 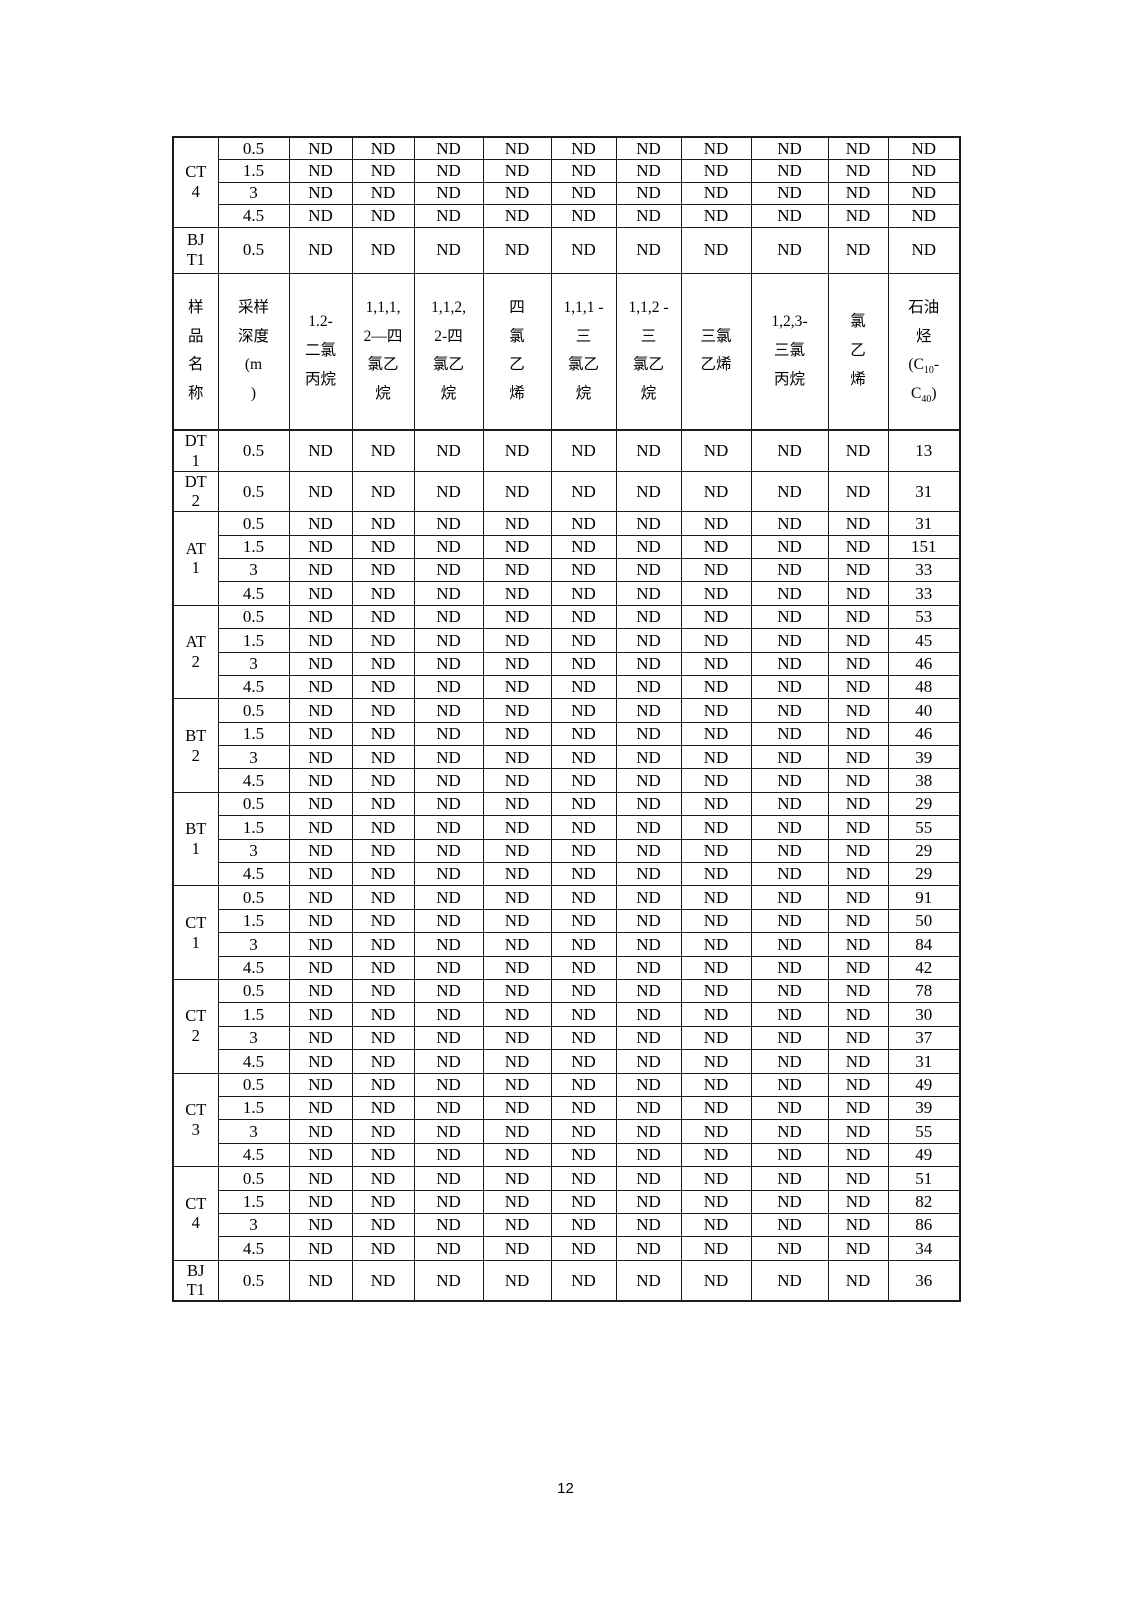 What do you see at coordinates (583, 351) in the screenshot?
I see `header-chemical: 1,1,1 - 三氯乙烷` at bounding box center [583, 351].